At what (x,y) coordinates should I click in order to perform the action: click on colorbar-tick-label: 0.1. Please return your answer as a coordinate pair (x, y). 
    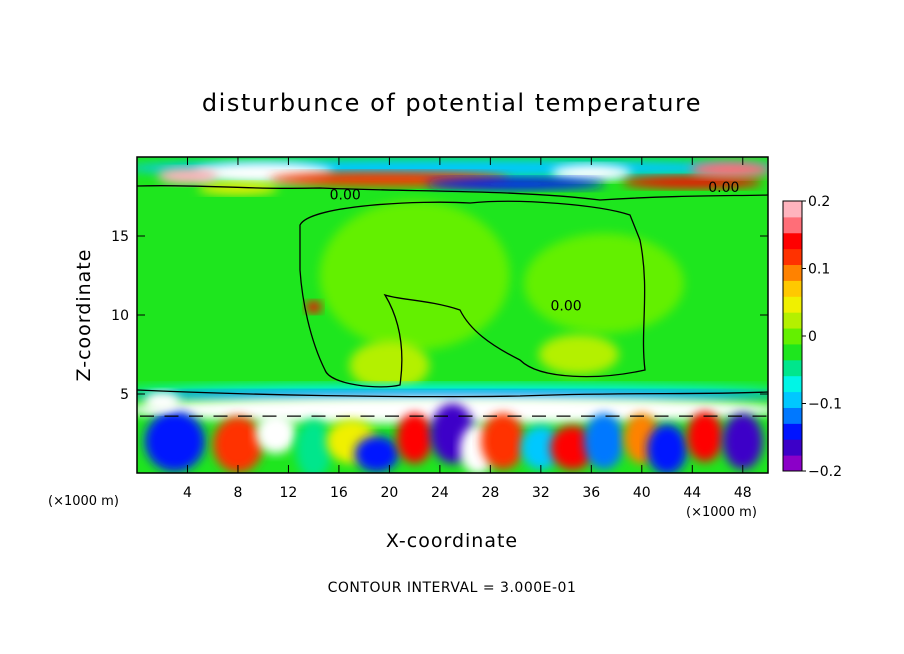
    Looking at the image, I should click on (819, 270).